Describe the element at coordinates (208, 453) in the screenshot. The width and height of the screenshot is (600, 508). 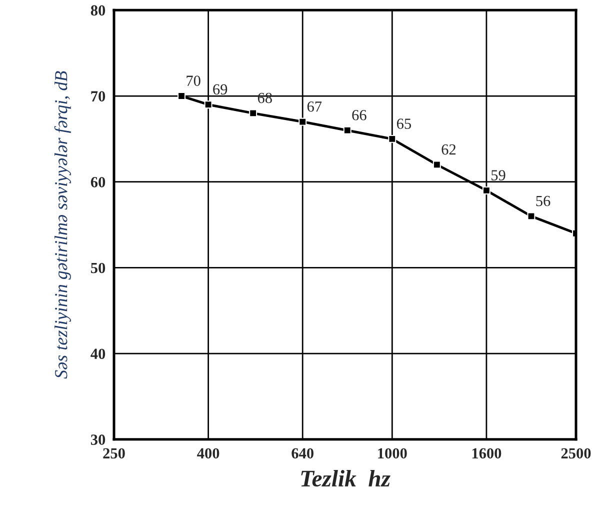
I see `x-tick-label: 400` at that location.